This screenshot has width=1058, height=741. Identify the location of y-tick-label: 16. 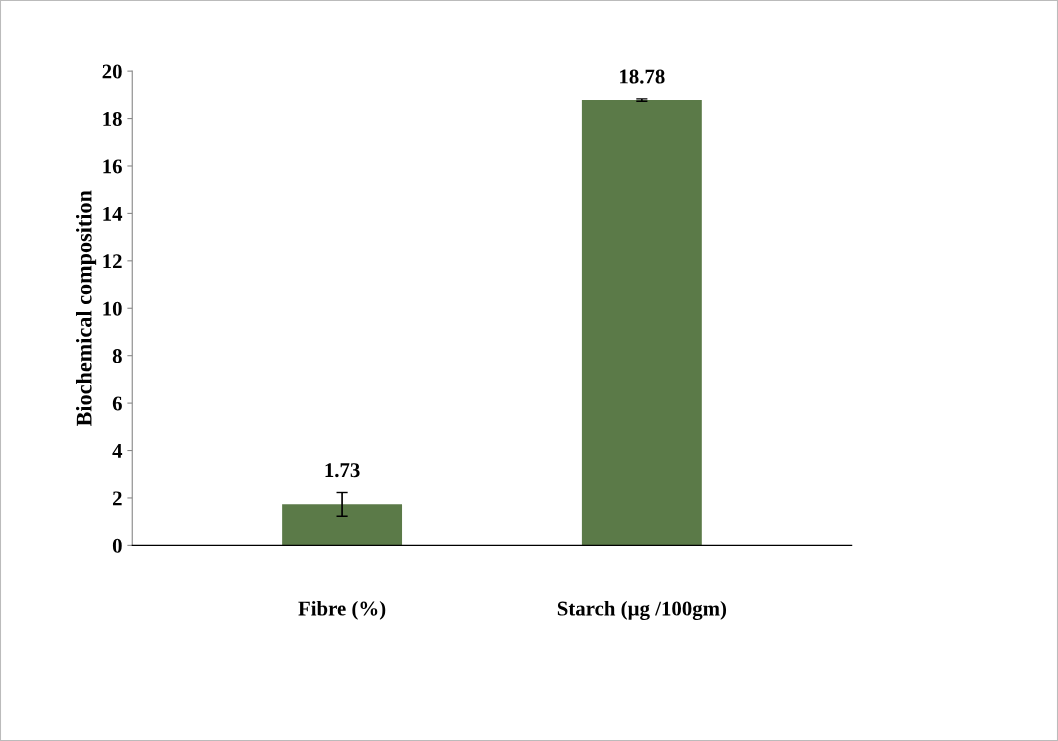
(112, 166).